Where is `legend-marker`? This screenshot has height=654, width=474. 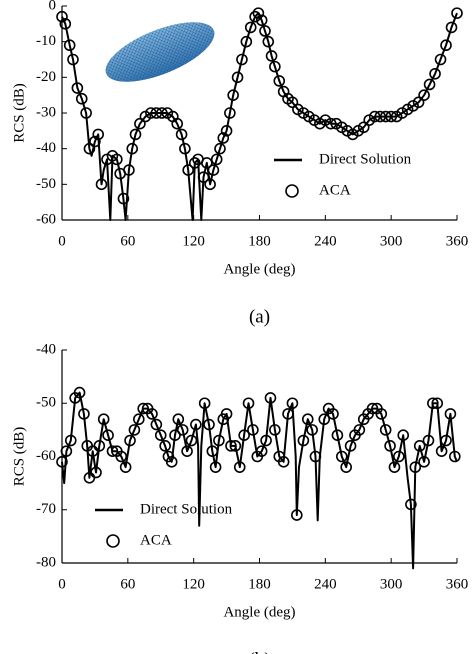 legend-marker is located at coordinates (113, 541).